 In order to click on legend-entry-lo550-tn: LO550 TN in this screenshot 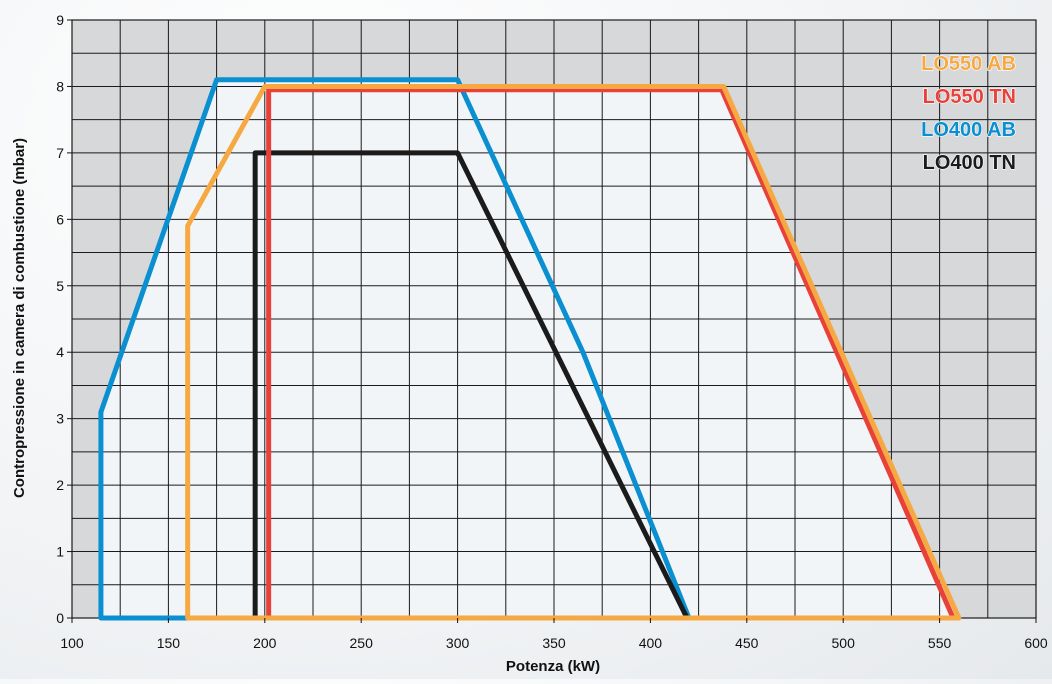, I will do `click(969, 97)`.